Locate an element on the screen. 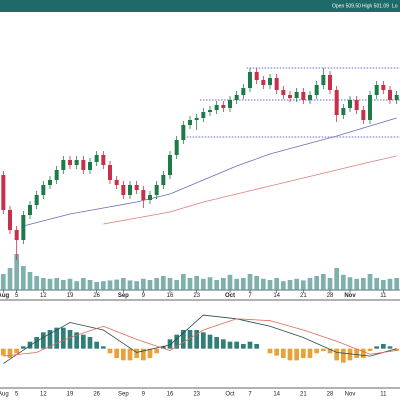  x-tick-label: Aug is located at coordinates (4, 395).